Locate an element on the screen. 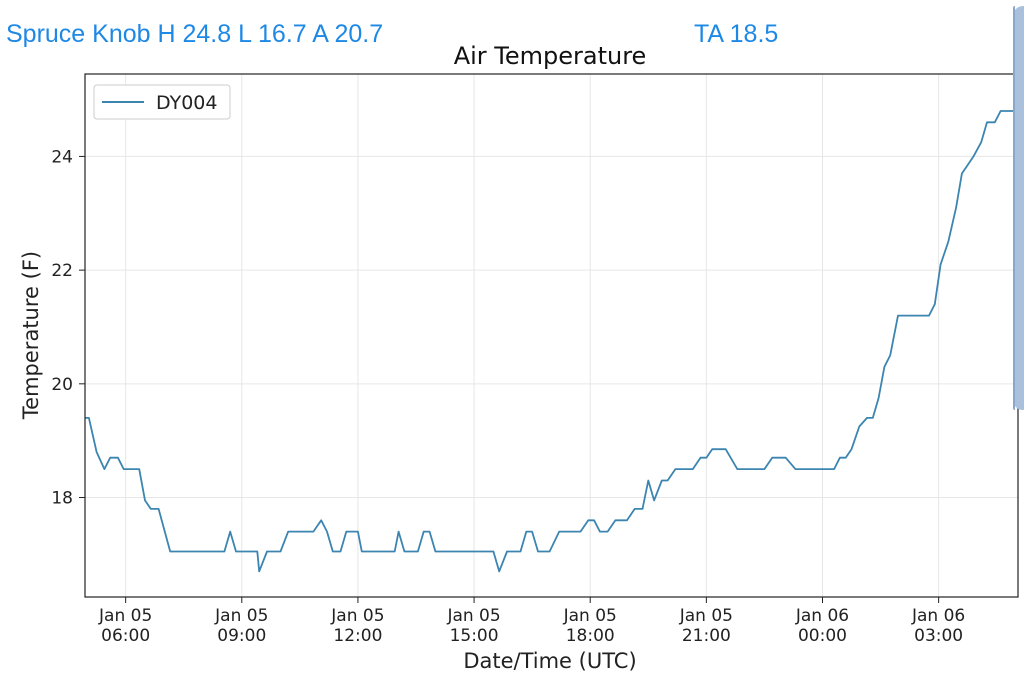 The height and width of the screenshot is (685, 1024). x-tick-label-time: 06:00 is located at coordinates (125, 636).